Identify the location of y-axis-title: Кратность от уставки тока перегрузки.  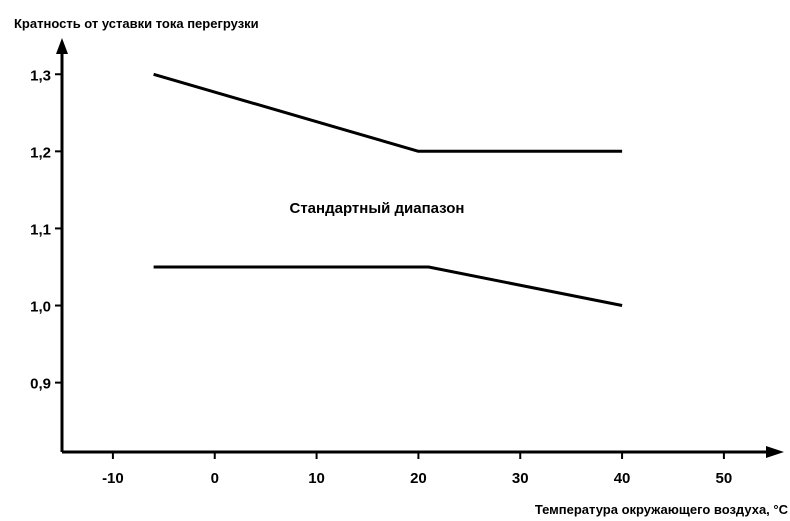
(136, 23).